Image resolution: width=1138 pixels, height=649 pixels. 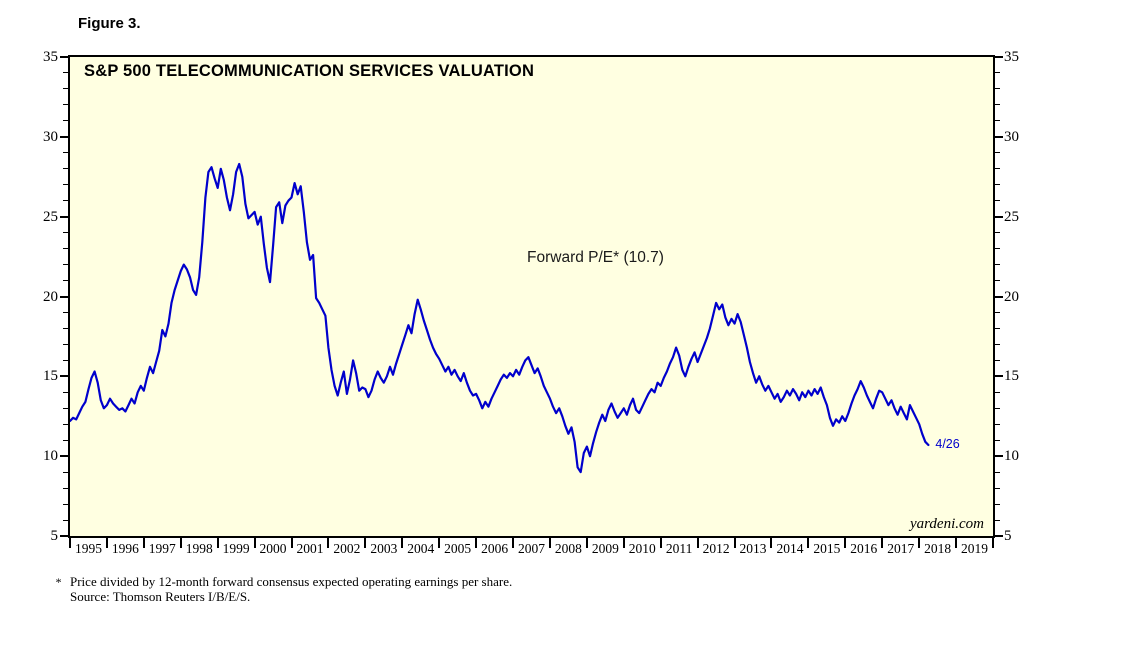 I want to click on x-axis-label: 1995, so click(x=88, y=548).